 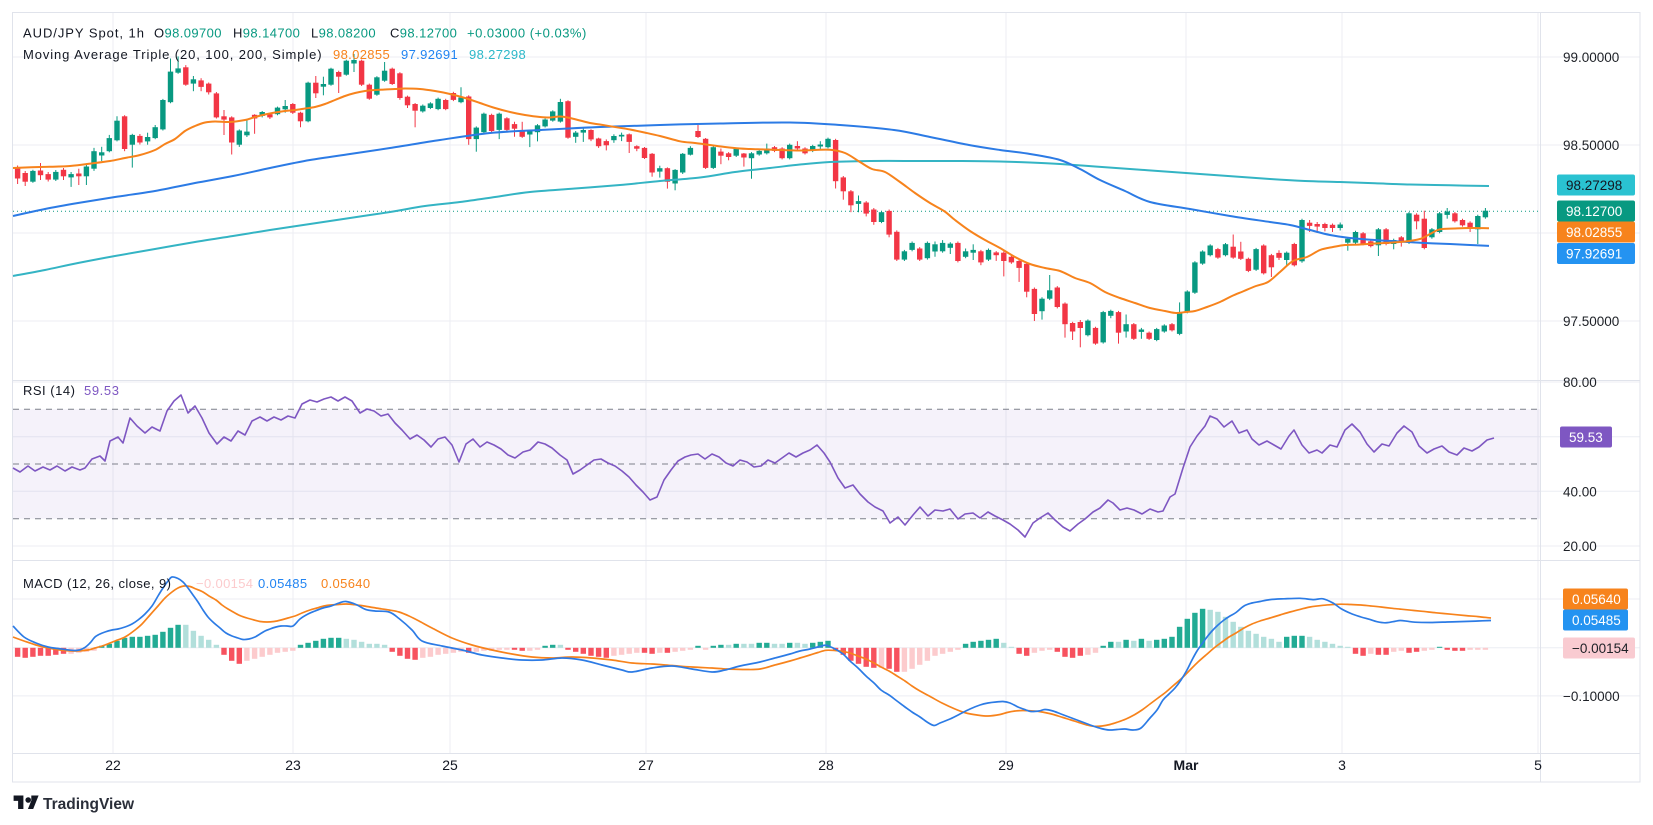 I want to click on svg-text: 40.00, so click(x=1580, y=491).